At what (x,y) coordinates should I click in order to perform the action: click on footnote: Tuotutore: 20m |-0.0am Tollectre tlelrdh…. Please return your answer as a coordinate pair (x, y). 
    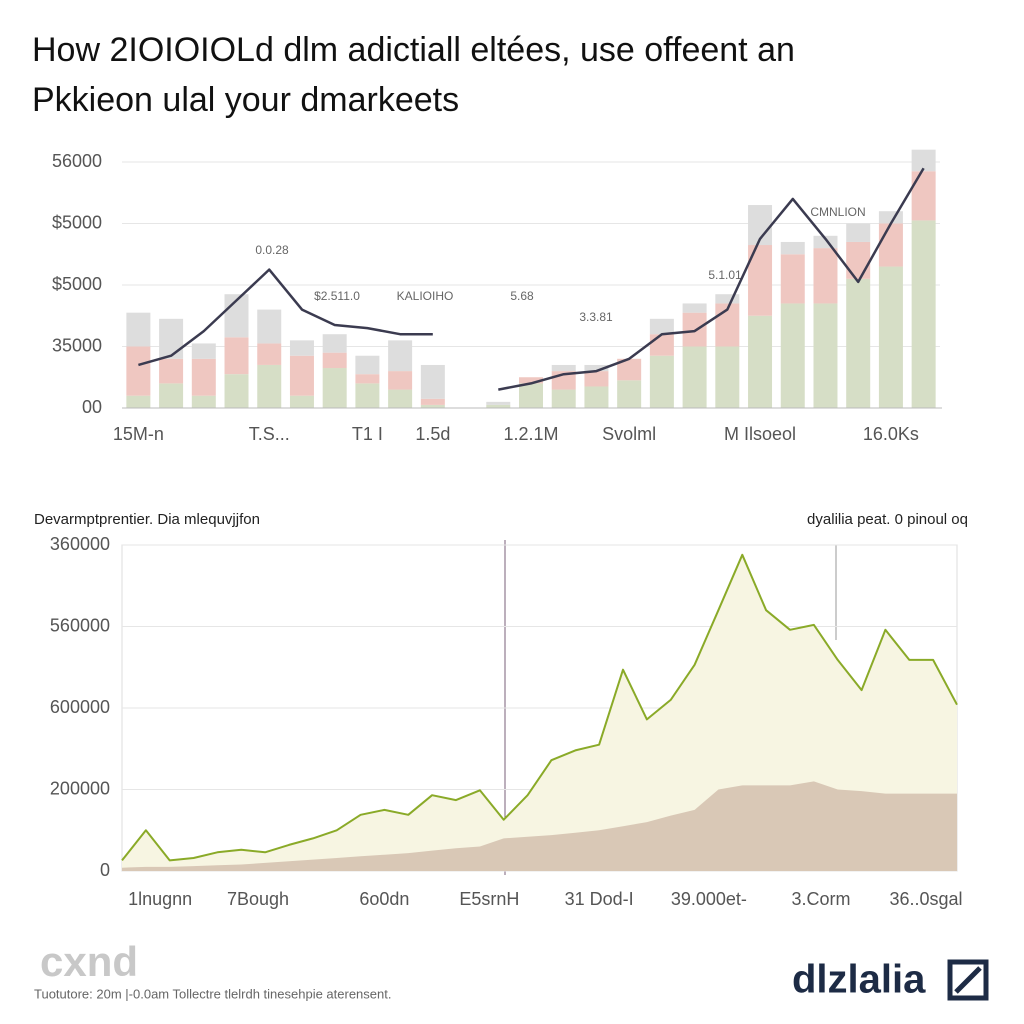
    Looking at the image, I should click on (212, 993).